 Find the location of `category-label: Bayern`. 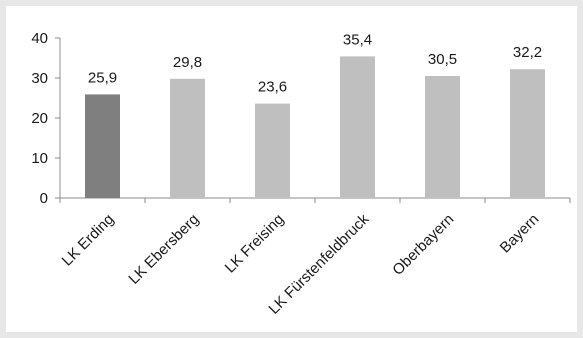

category-label: Bayern is located at coordinates (520, 234).